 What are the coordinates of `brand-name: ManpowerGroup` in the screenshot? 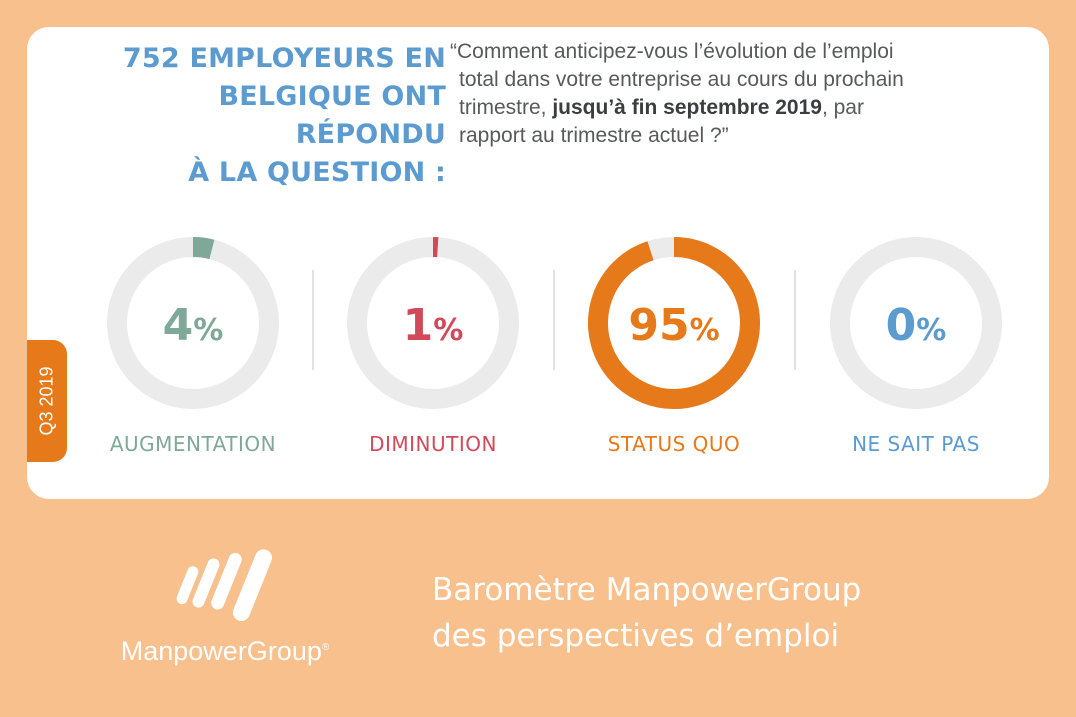 It's located at (221, 651).